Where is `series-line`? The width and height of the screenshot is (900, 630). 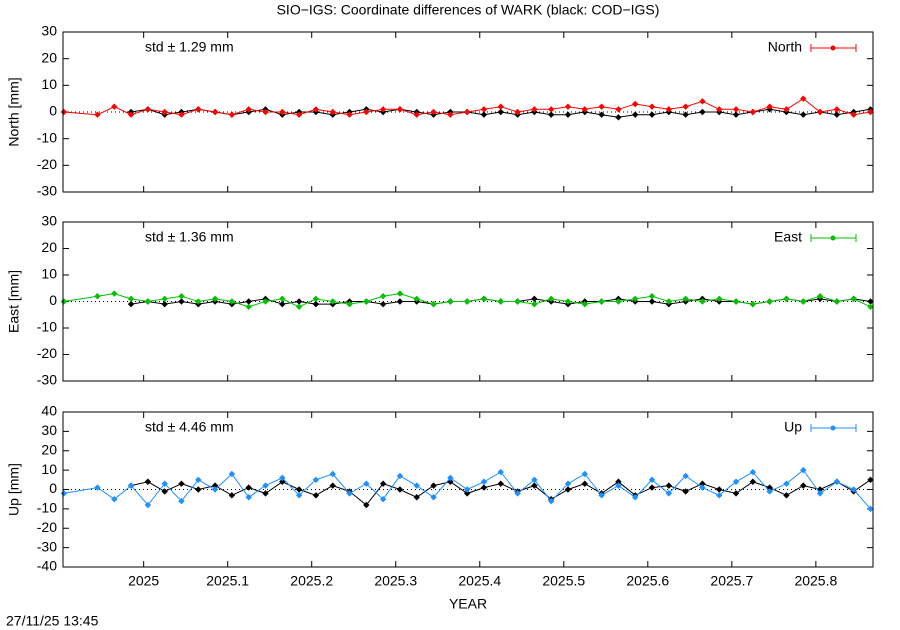
series-line is located at coordinates (467, 489).